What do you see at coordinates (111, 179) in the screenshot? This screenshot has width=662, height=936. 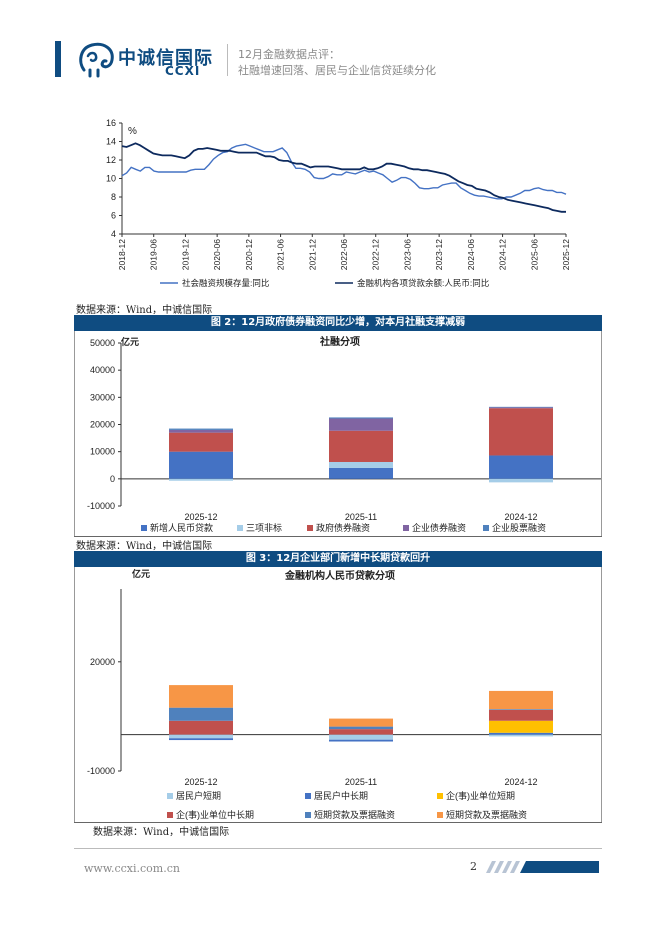 I see `figure1-y-tick-label: 10` at bounding box center [111, 179].